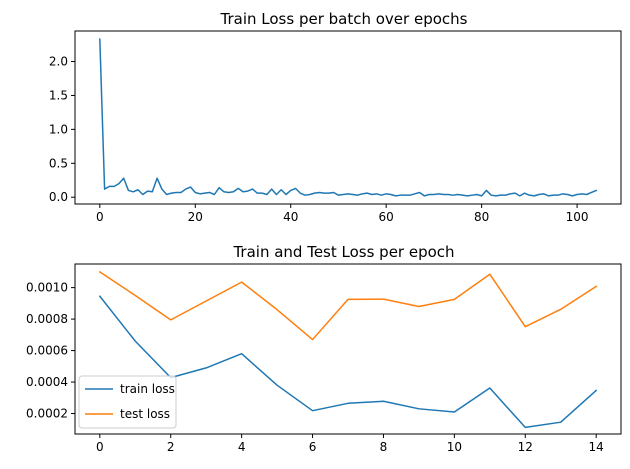 This screenshot has width=630, height=469. What do you see at coordinates (145, 414) in the screenshot?
I see `legend-label-test: test loss` at bounding box center [145, 414].